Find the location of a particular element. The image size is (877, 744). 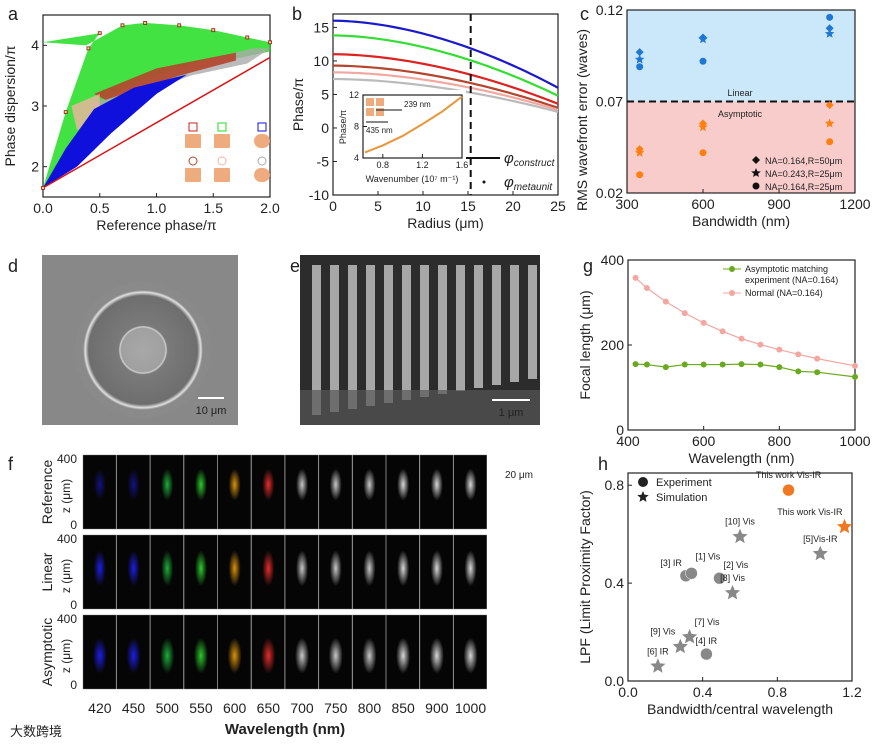

x-tick-label: 600 is located at coordinates (703, 204).